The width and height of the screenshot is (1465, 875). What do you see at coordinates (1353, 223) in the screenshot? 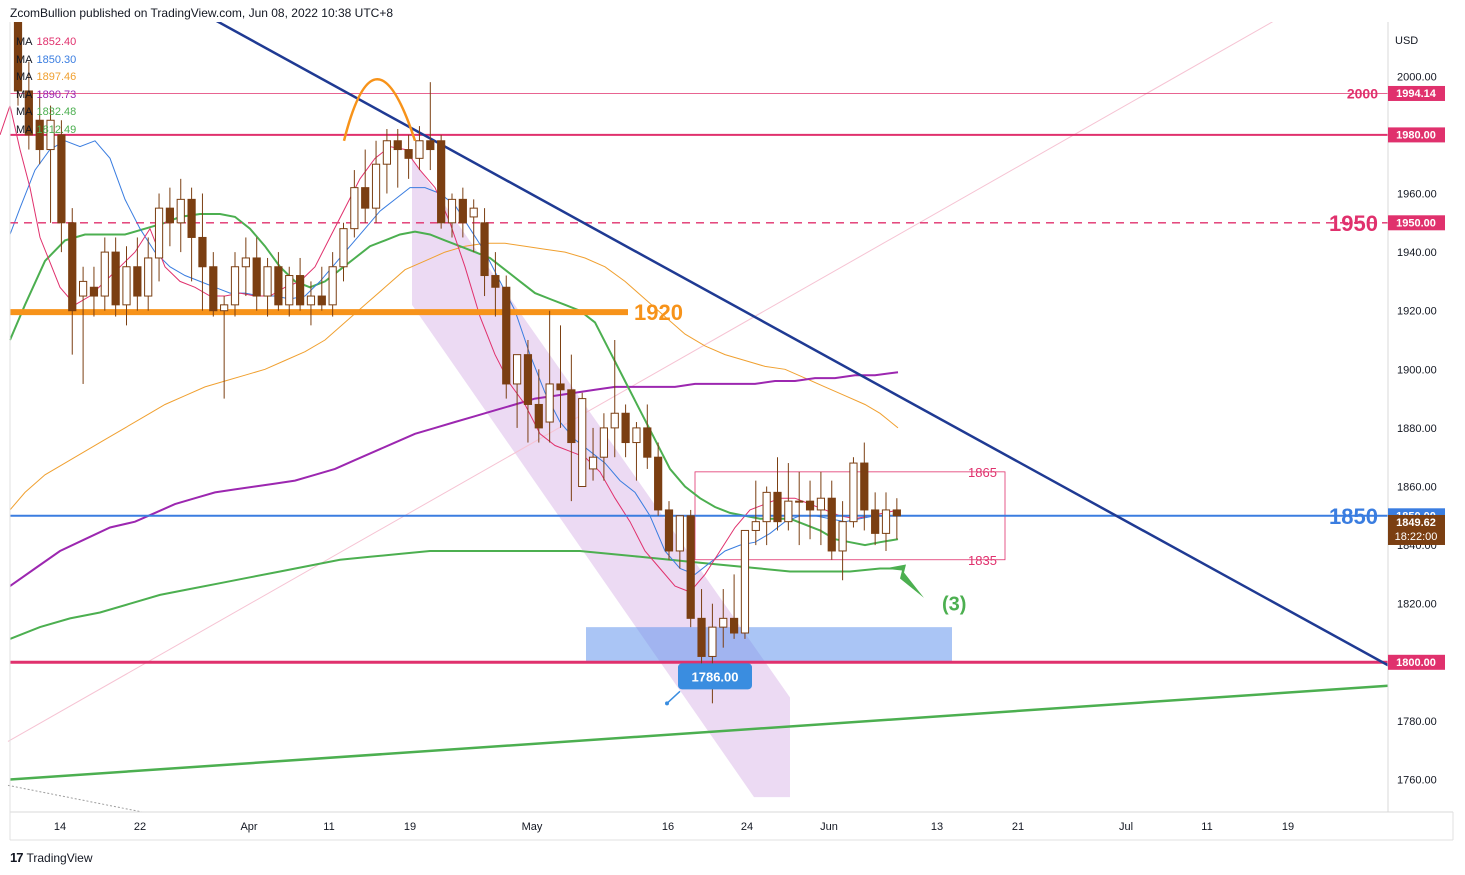
I see `level-label-2: 1950` at bounding box center [1353, 223].